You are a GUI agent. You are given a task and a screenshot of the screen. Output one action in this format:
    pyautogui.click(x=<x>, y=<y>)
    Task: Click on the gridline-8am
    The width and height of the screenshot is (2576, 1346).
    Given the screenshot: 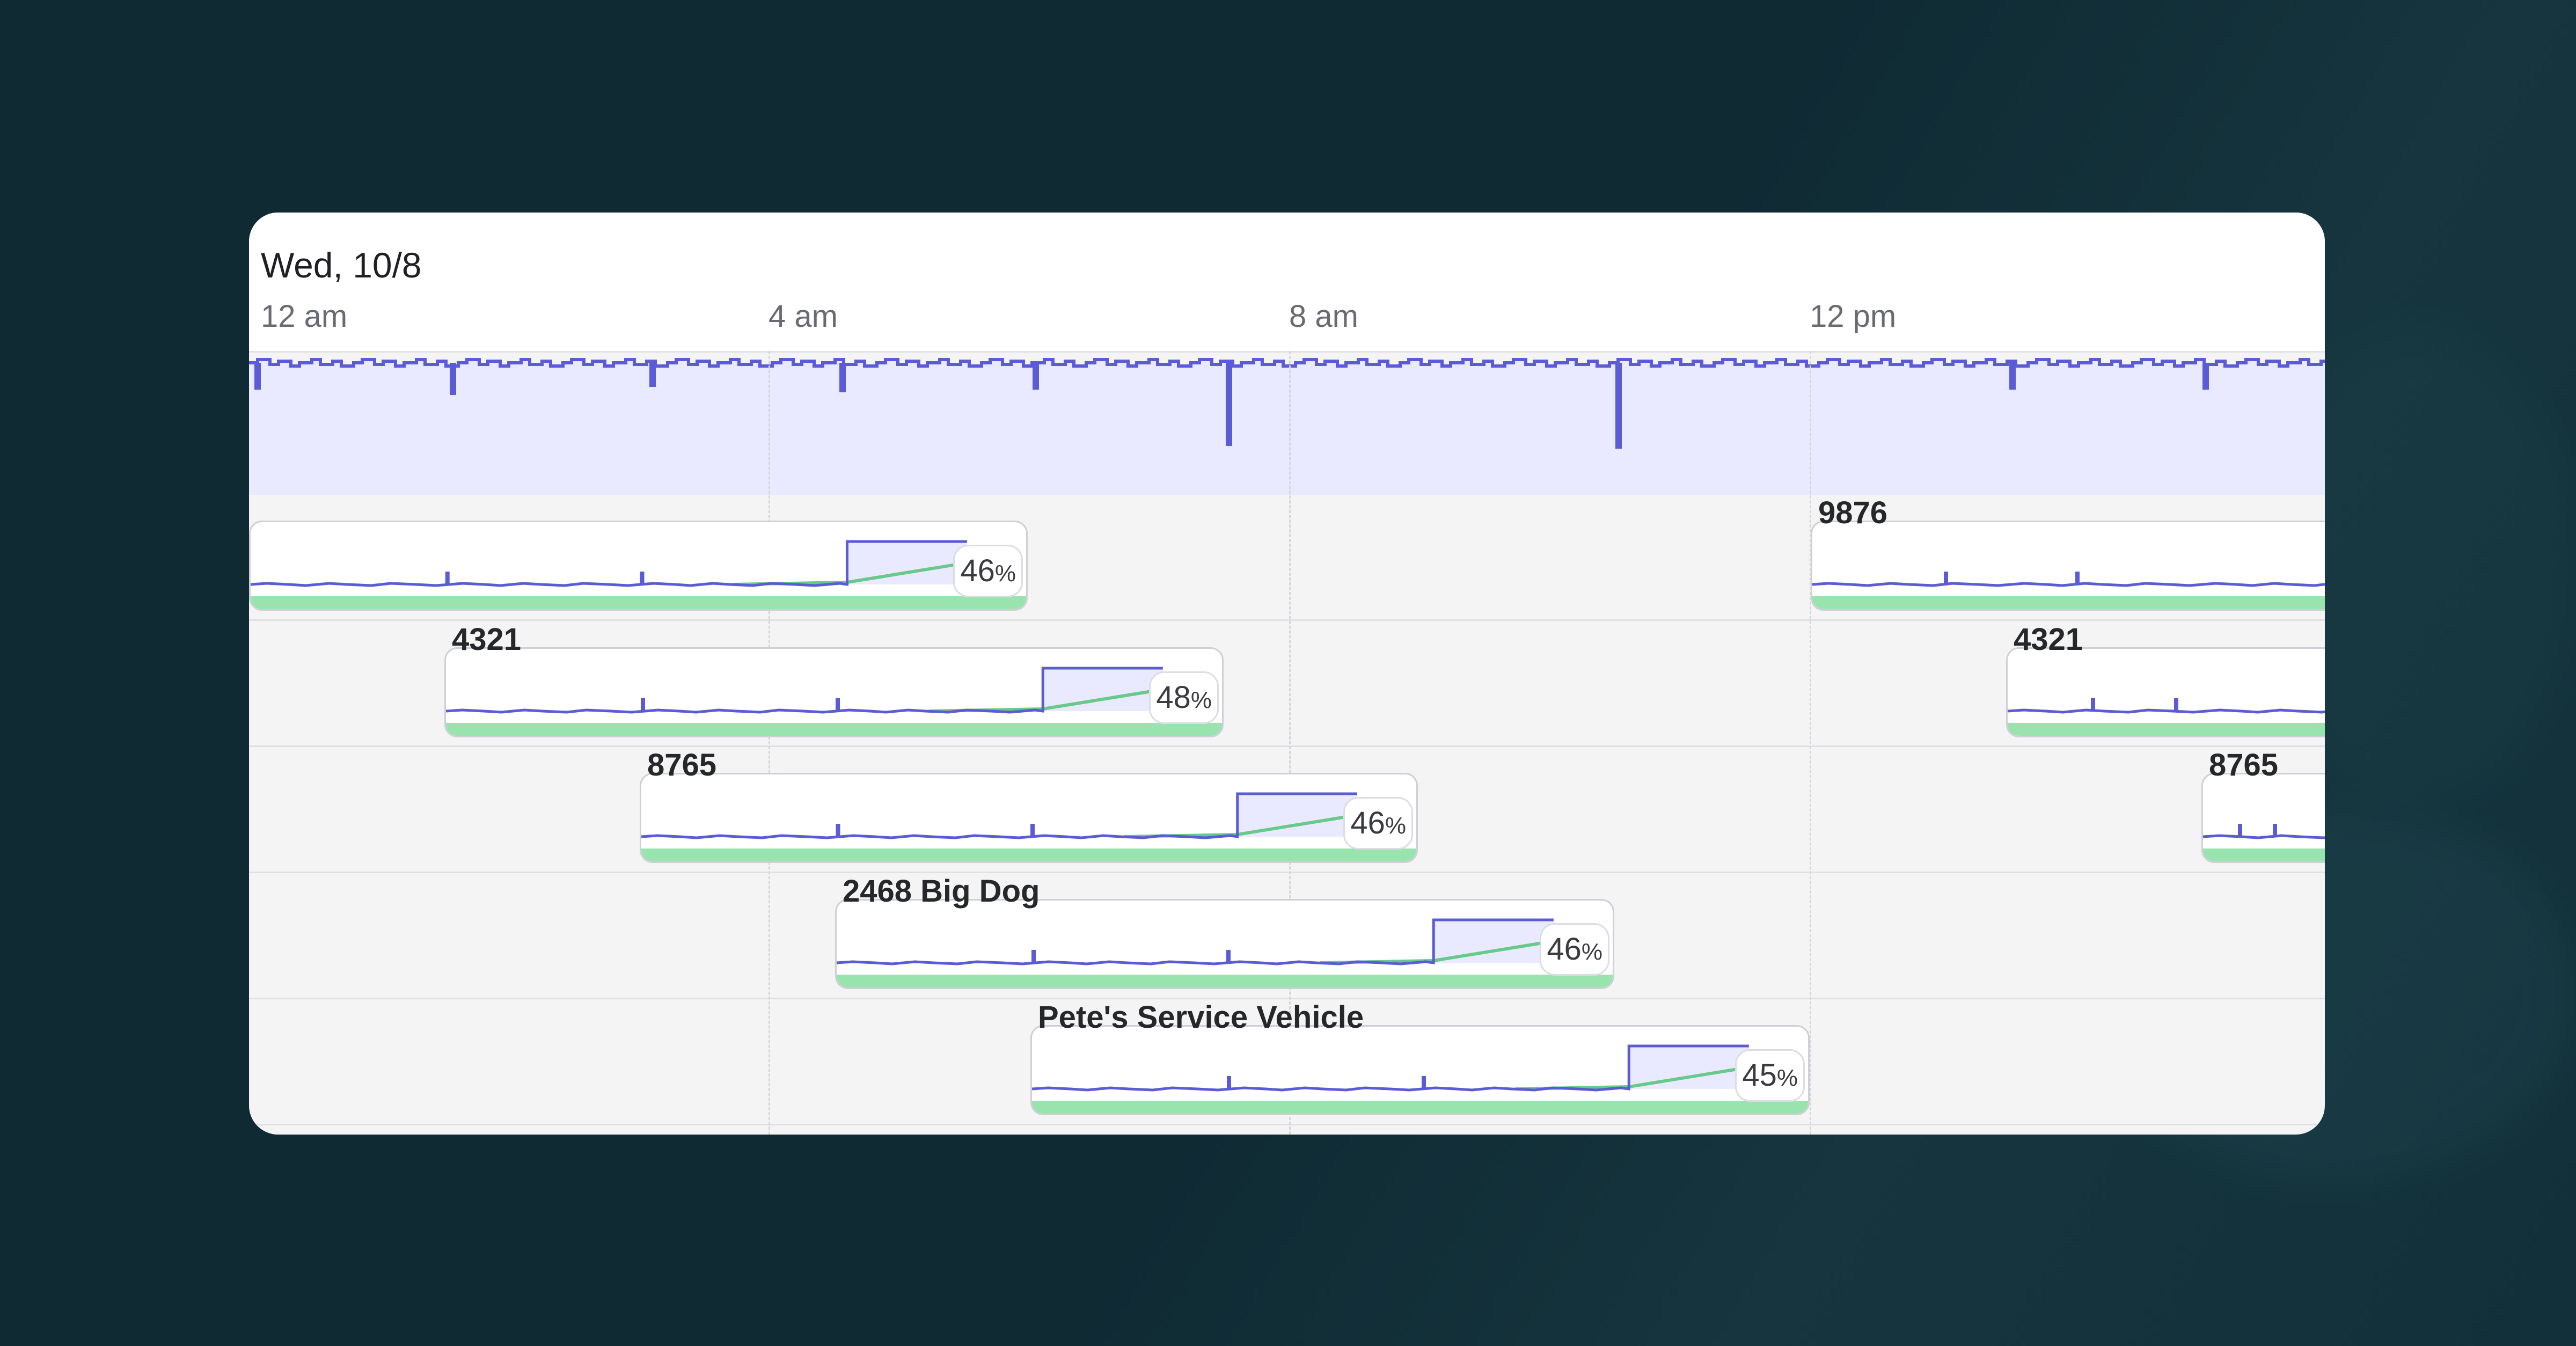 What is the action you would take?
    pyautogui.click(x=1290, y=743)
    